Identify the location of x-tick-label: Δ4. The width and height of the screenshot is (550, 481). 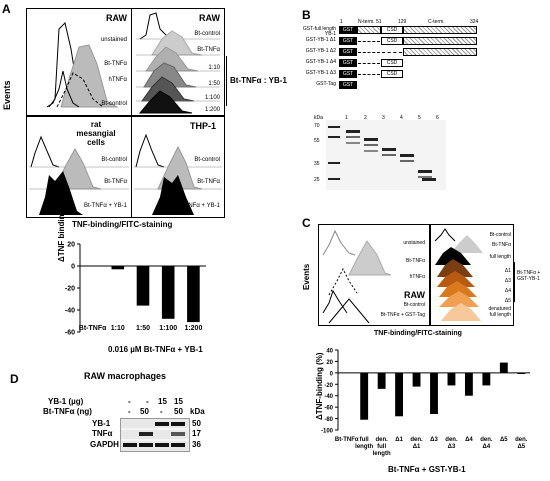
(487, 447).